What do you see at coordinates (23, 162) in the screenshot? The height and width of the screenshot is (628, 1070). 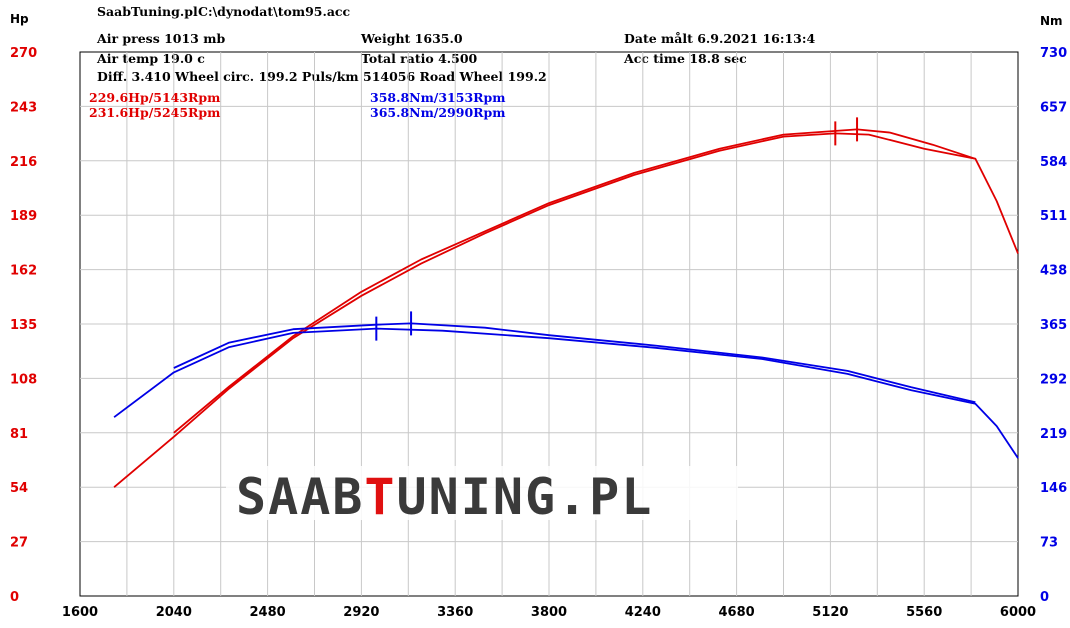 I see `y-left-tick-label: 216` at bounding box center [23, 162].